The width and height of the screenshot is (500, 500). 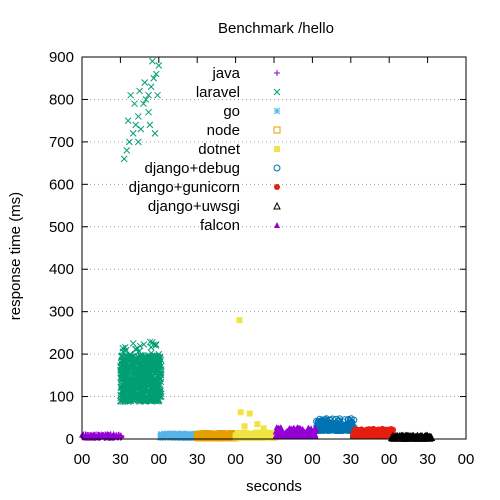 What do you see at coordinates (231, 111) in the screenshot?
I see `legend-label: go` at bounding box center [231, 111].